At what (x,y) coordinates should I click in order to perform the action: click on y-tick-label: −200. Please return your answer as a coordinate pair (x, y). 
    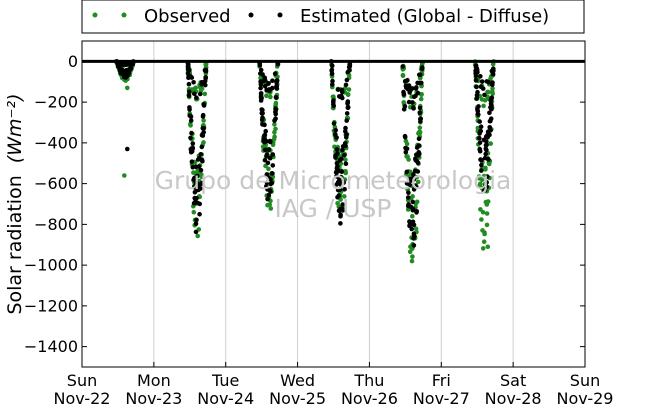
    Looking at the image, I should click on (56, 102).